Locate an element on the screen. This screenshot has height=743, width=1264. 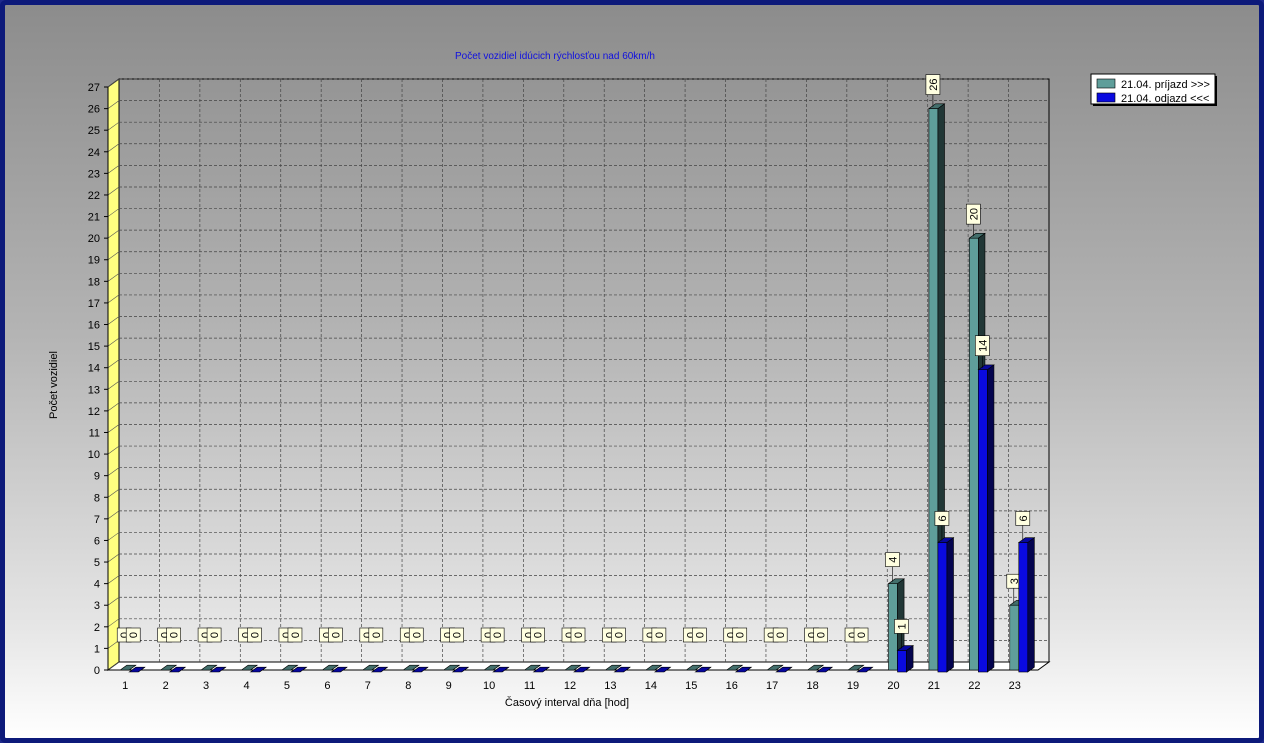
x-axis-label: Časový interval dňa [hod] is located at coordinates (567, 702).